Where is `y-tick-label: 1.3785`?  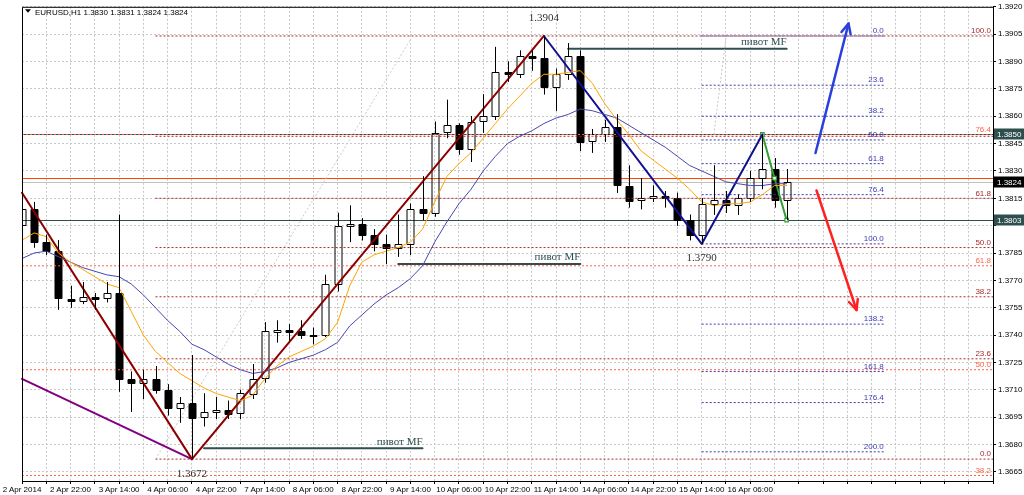
y-tick-label: 1.3785 is located at coordinates (1011, 253).